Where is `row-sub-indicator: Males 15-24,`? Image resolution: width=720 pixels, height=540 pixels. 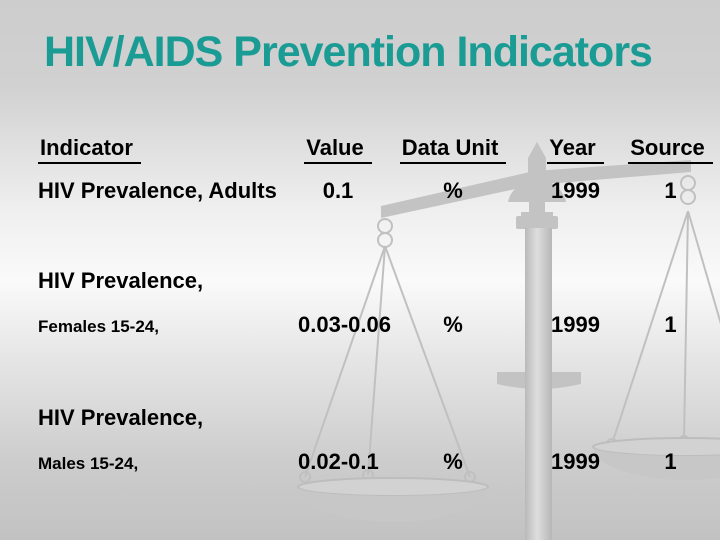
row-sub-indicator: Males 15-24, is located at coordinates (88, 463).